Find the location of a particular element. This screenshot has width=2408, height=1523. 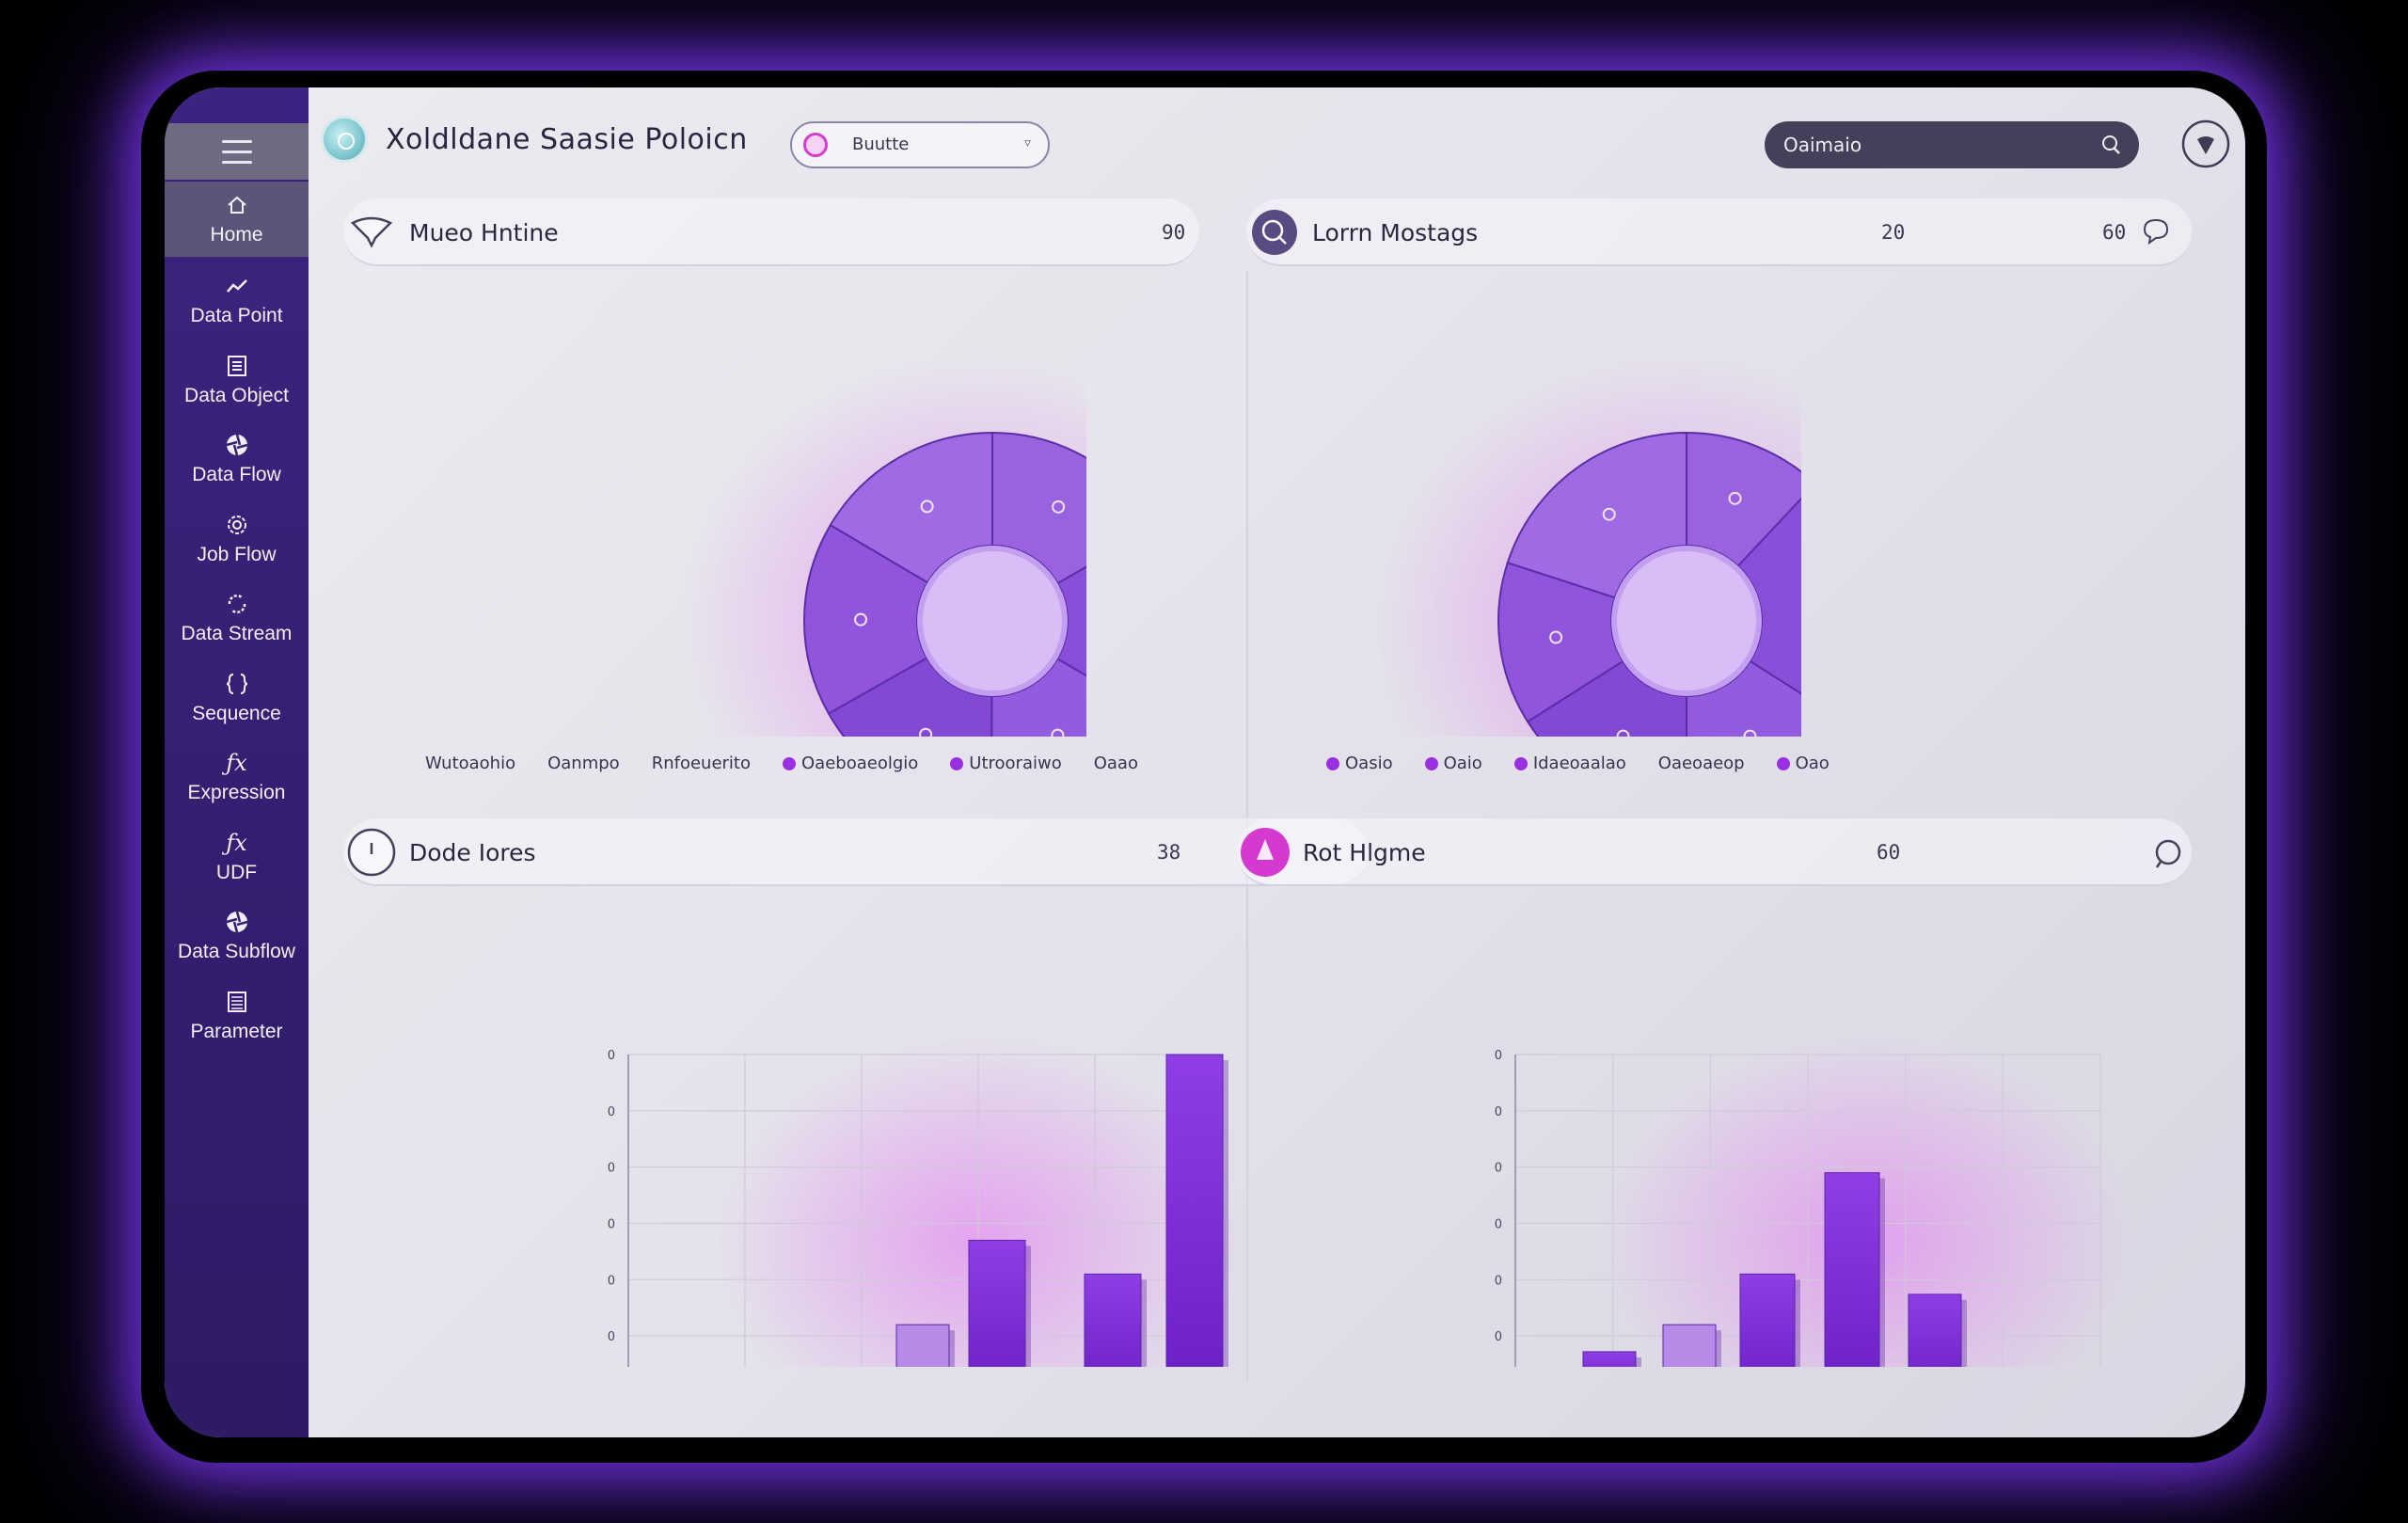

card-value: 90 is located at coordinates (1174, 232).